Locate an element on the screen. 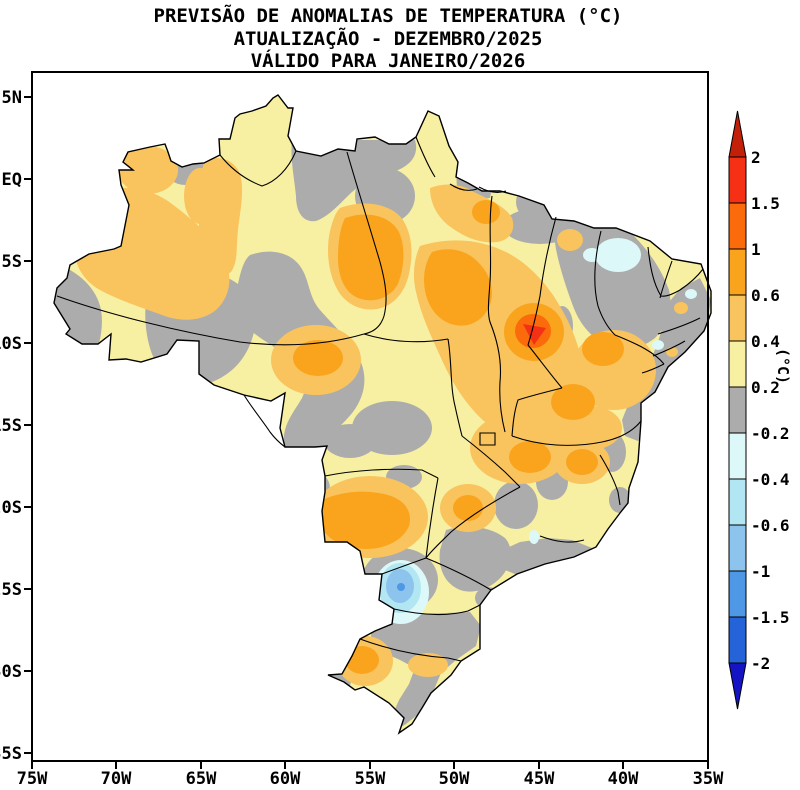 The image size is (800, 790). y-tick-30s: 30S is located at coordinates (11, 672).